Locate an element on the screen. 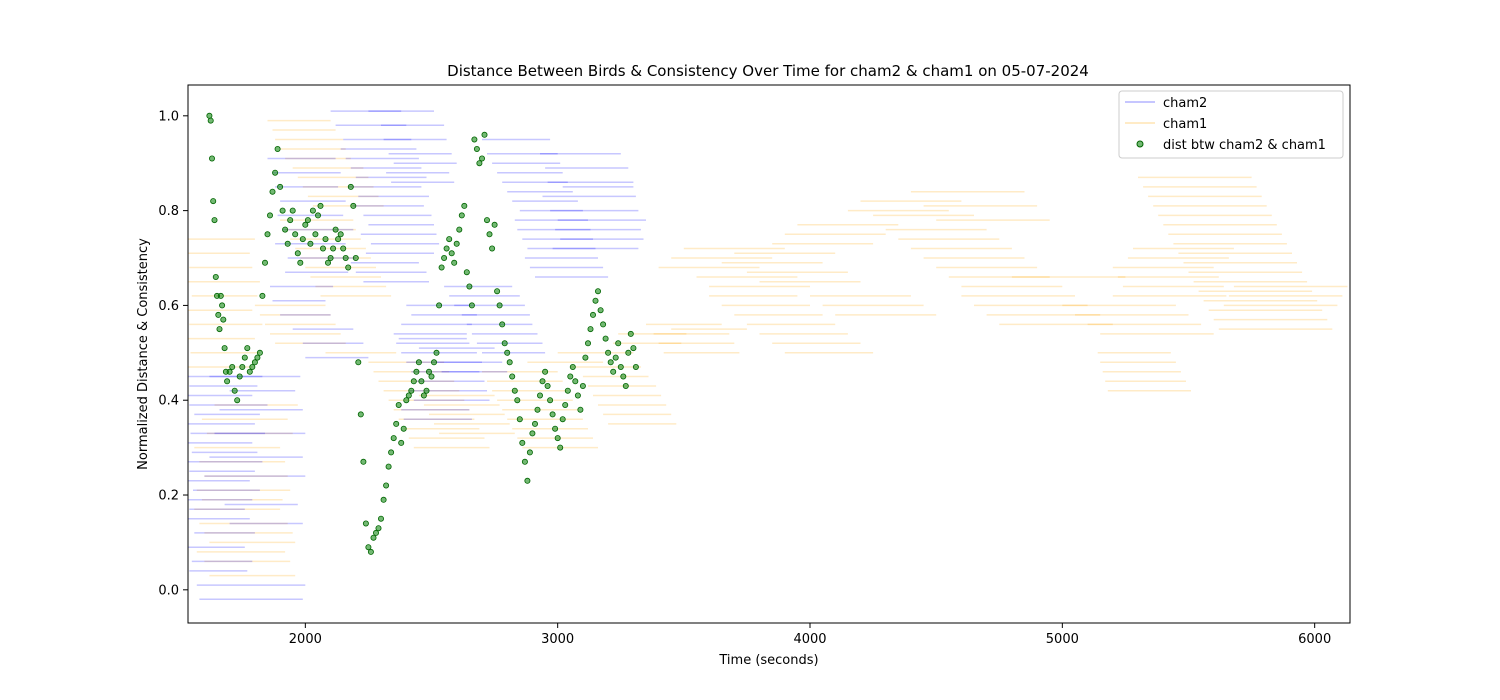  legend-cham2-label: cham2 is located at coordinates (1185, 103).